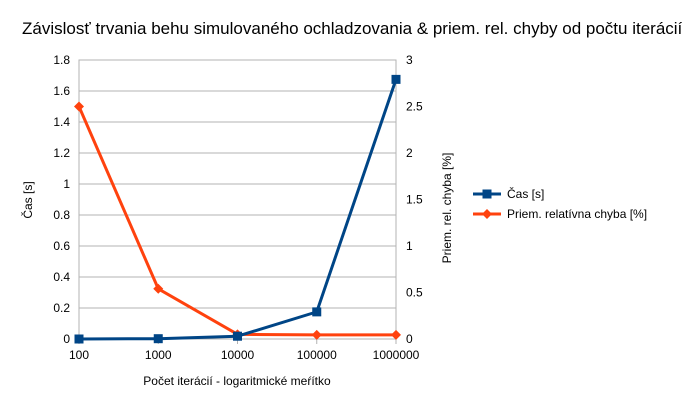  I want to click on y-left-tick-label: 0.6, so click(61, 246).